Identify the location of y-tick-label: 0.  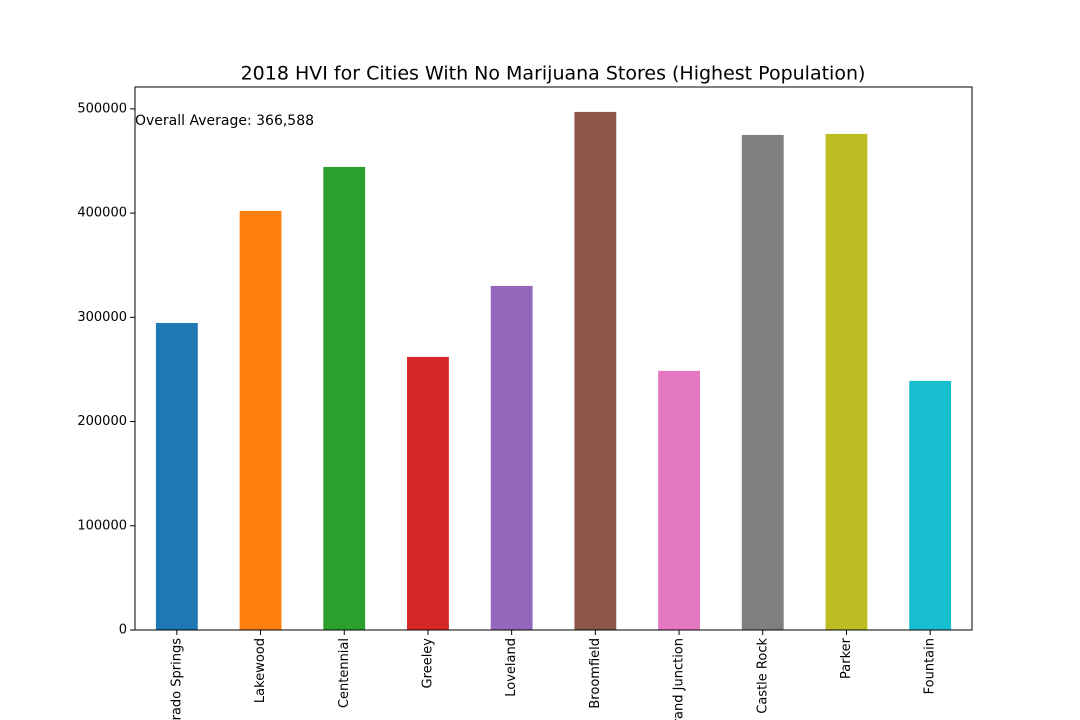
(123, 630).